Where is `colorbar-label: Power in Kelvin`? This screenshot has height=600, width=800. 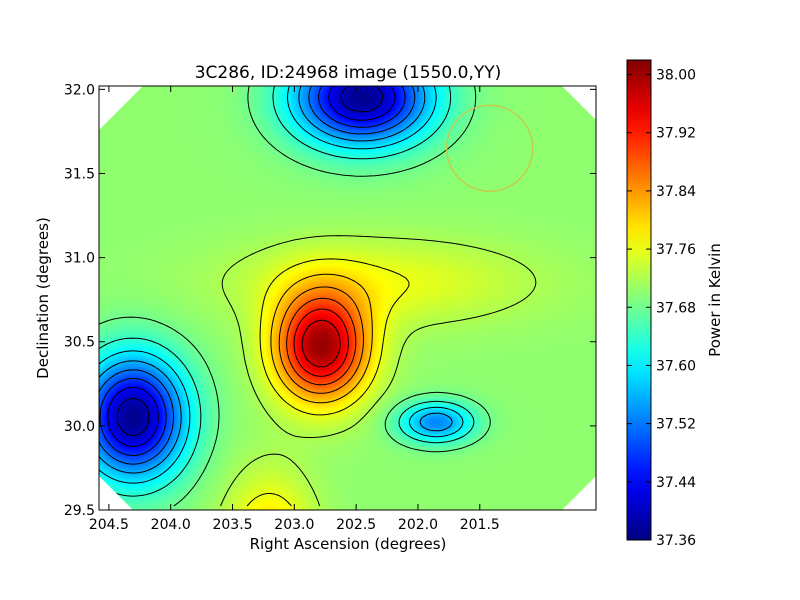
colorbar-label: Power in Kelvin is located at coordinates (715, 300).